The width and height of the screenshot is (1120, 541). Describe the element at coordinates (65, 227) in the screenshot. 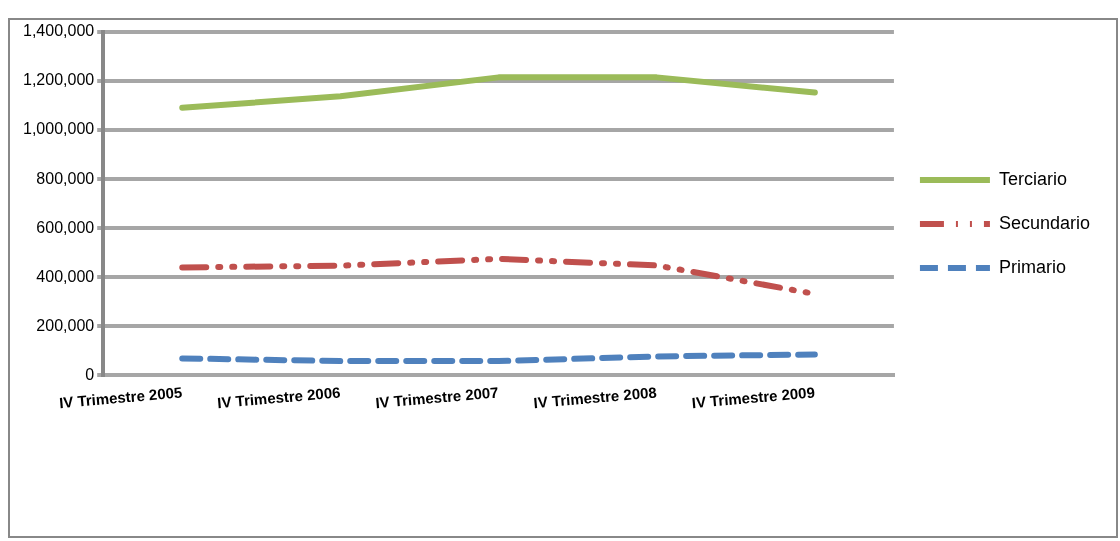

I see `y-tick-label: 600,000` at that location.